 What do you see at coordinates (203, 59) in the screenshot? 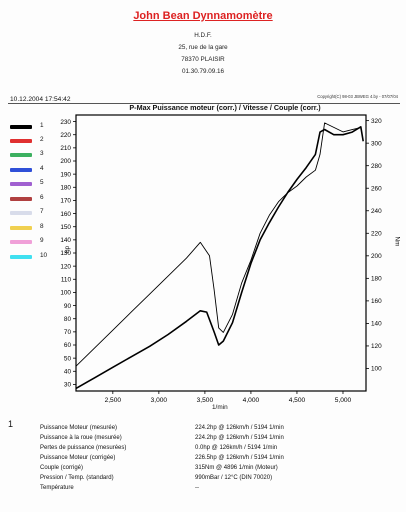
I see `address-line-3: 78370 PLAISIR` at bounding box center [203, 59].